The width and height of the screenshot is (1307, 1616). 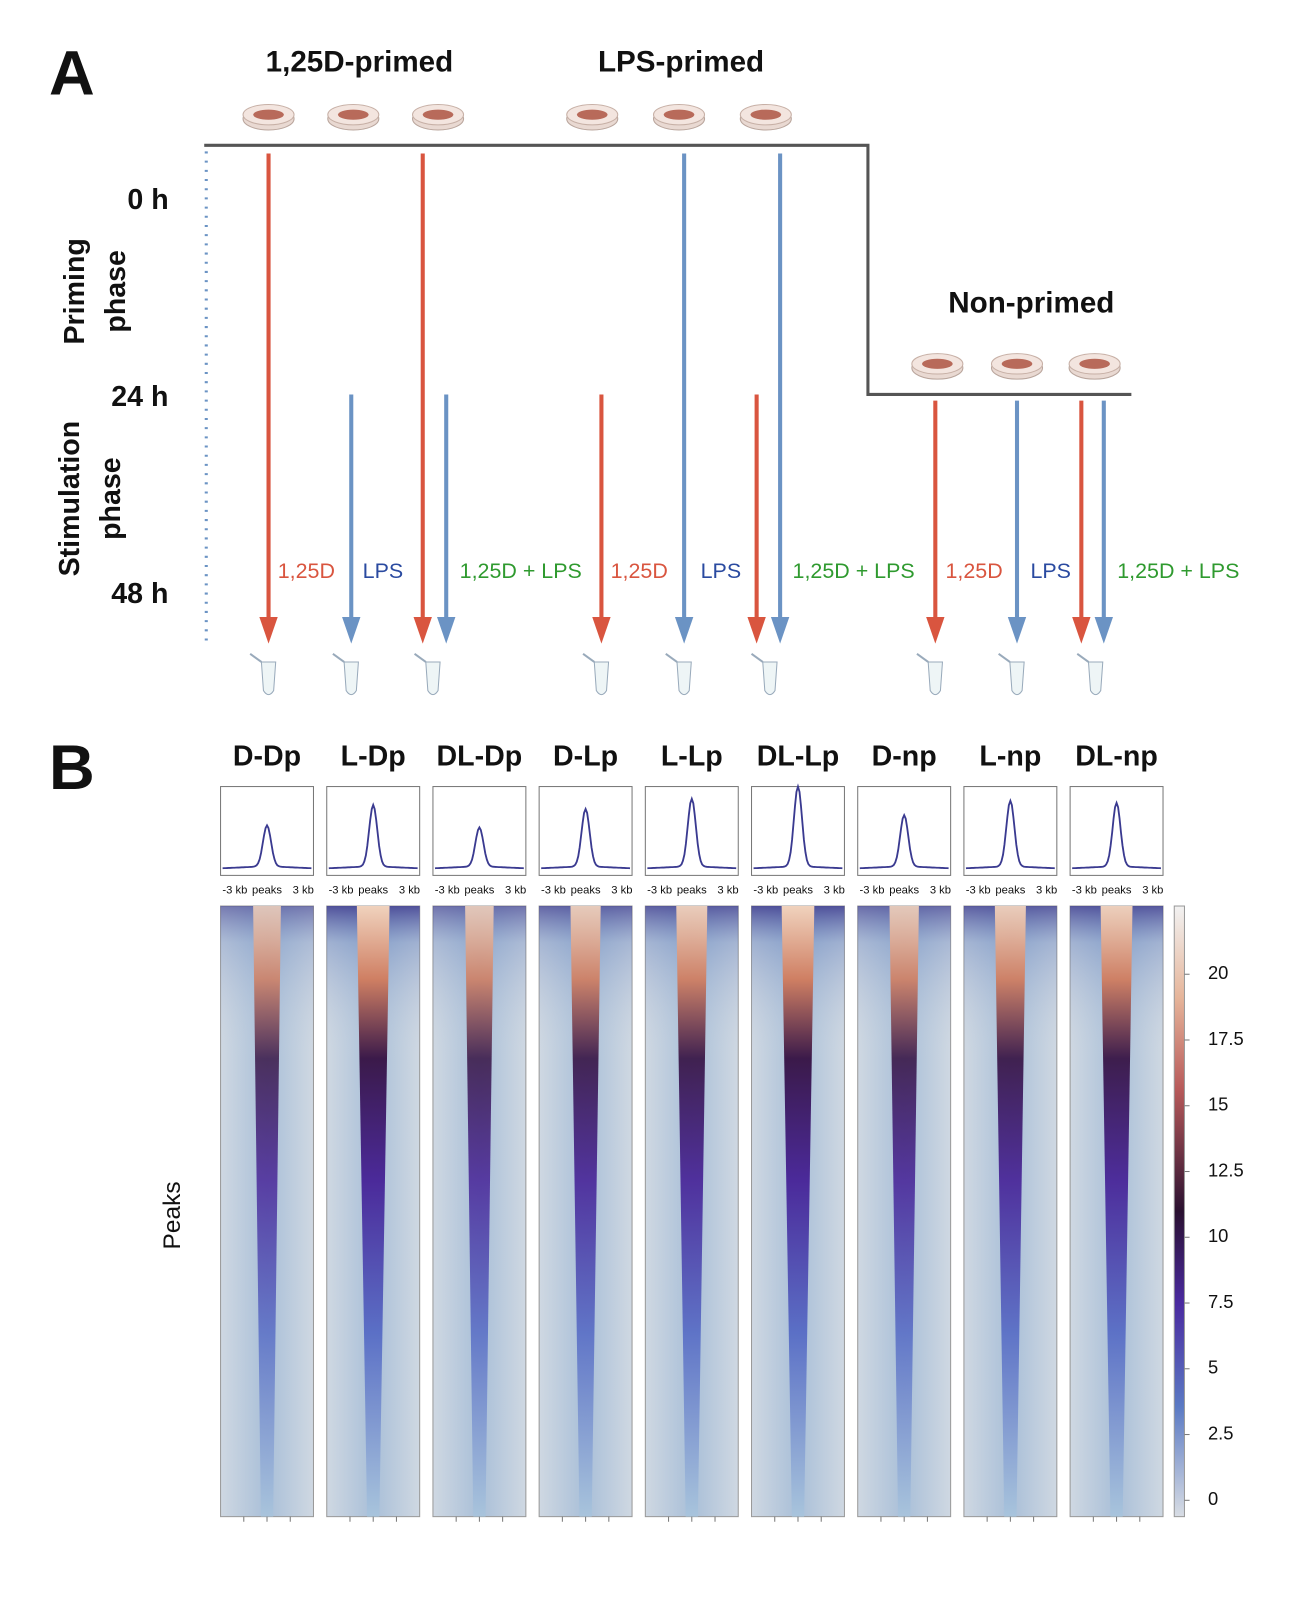 I want to click on colorbar-label: 20, so click(x=1218, y=972).